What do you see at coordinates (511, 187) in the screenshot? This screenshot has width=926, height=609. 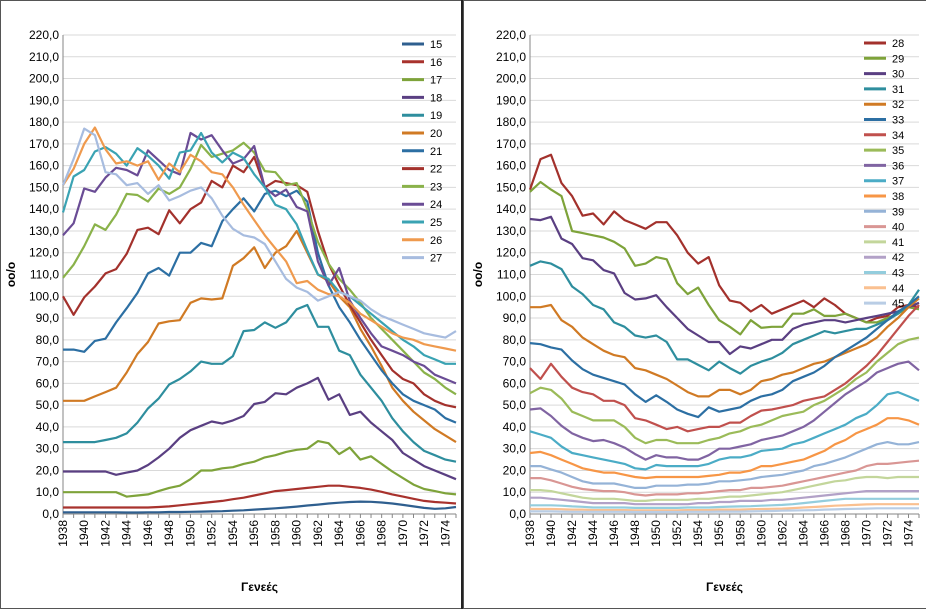 I see `y-tick-label: 150,0` at bounding box center [511, 187].